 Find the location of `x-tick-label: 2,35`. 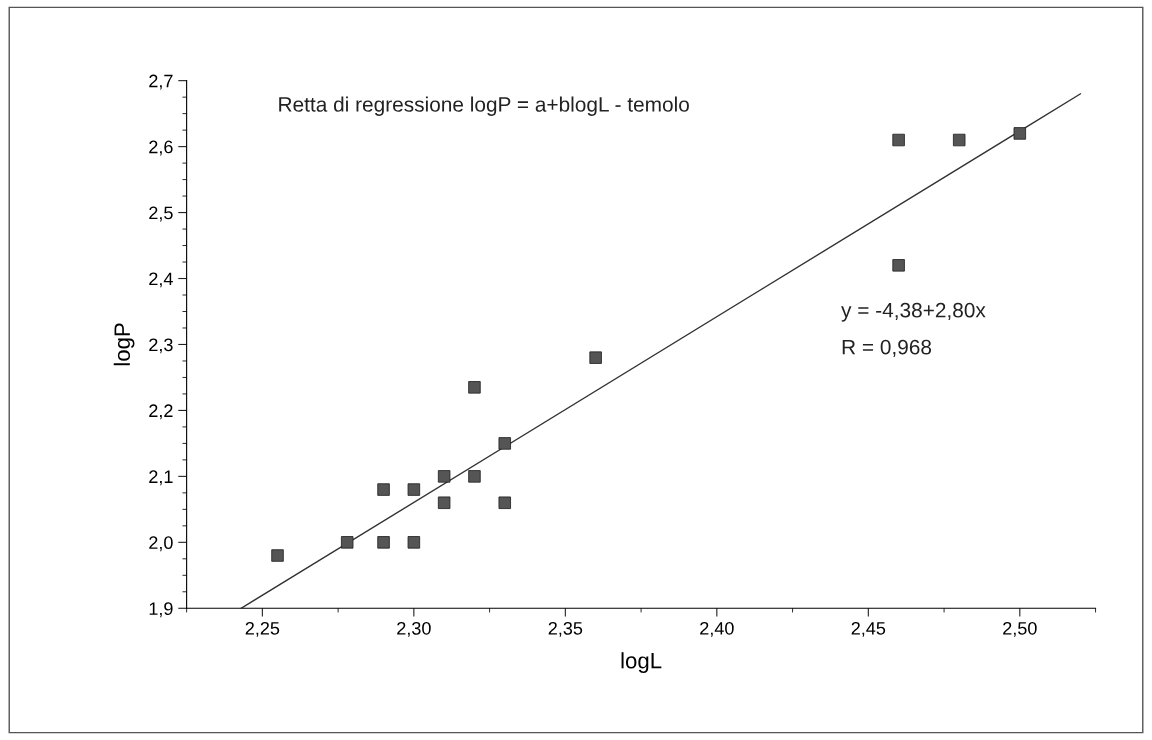

x-tick-label: 2,35 is located at coordinates (565, 629).